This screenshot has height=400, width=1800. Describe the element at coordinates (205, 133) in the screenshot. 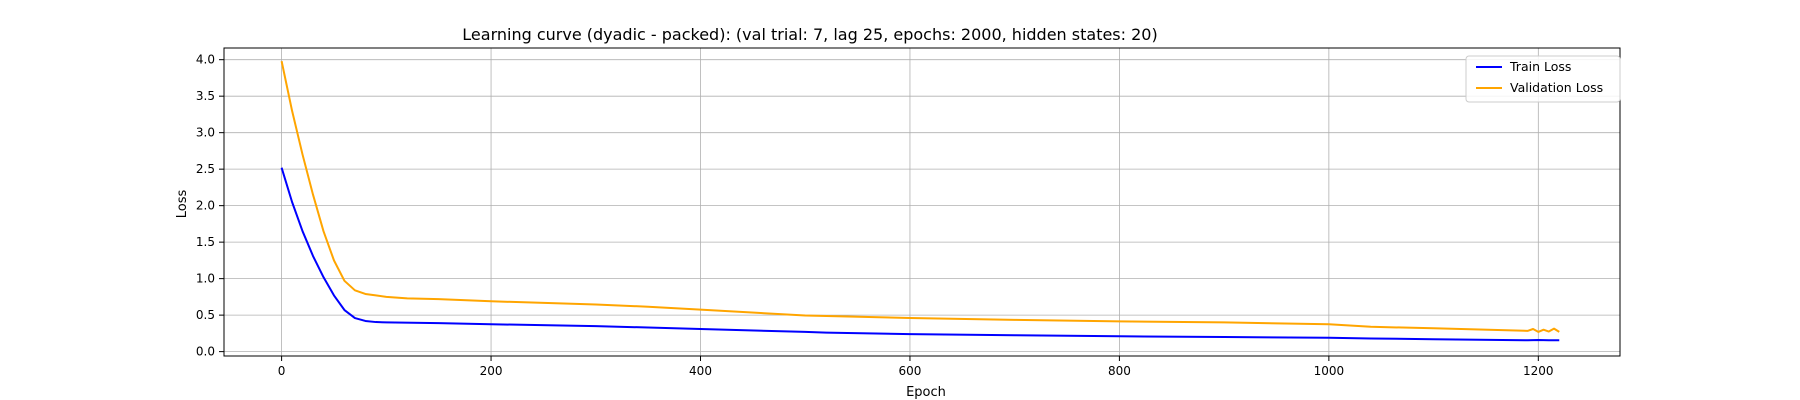

I see `y-tick-label: 3.0` at that location.